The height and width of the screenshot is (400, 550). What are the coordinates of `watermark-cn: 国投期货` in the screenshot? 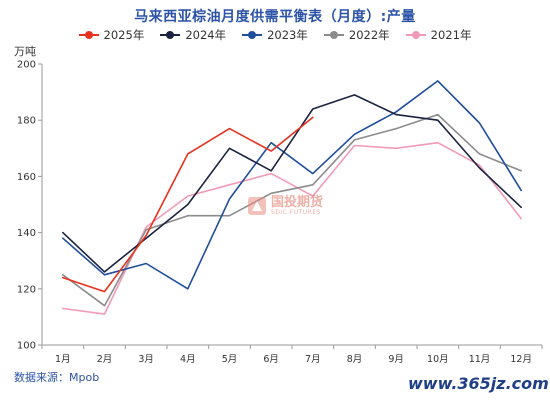 It's located at (297, 202).